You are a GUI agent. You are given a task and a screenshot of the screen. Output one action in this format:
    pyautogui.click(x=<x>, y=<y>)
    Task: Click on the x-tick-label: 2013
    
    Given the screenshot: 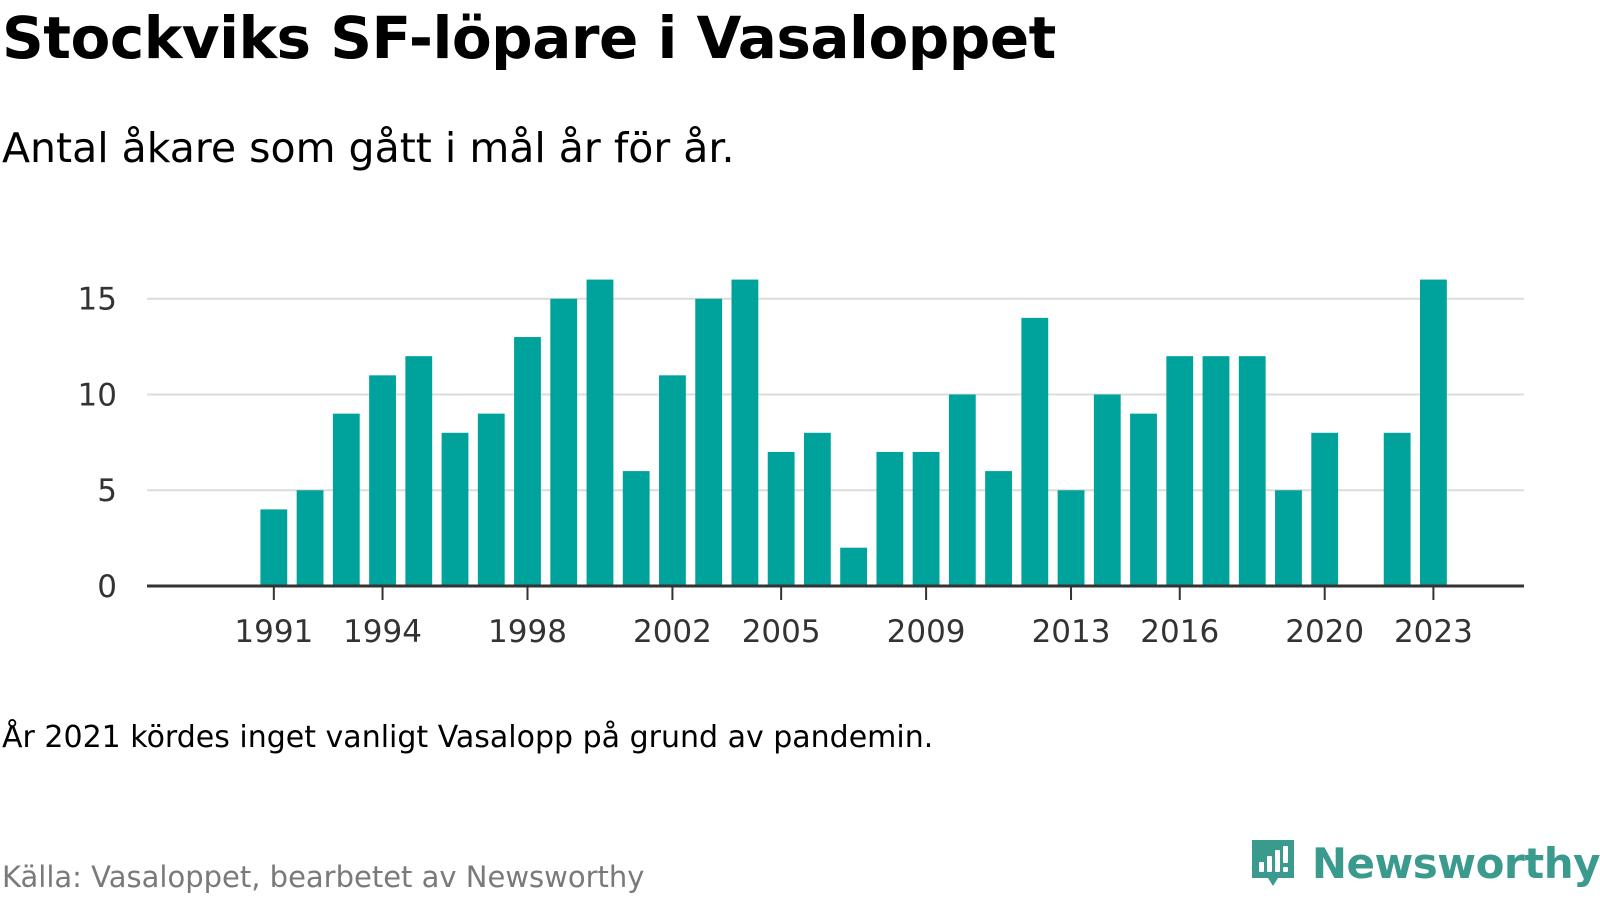 What is the action you would take?
    pyautogui.click(x=1071, y=632)
    